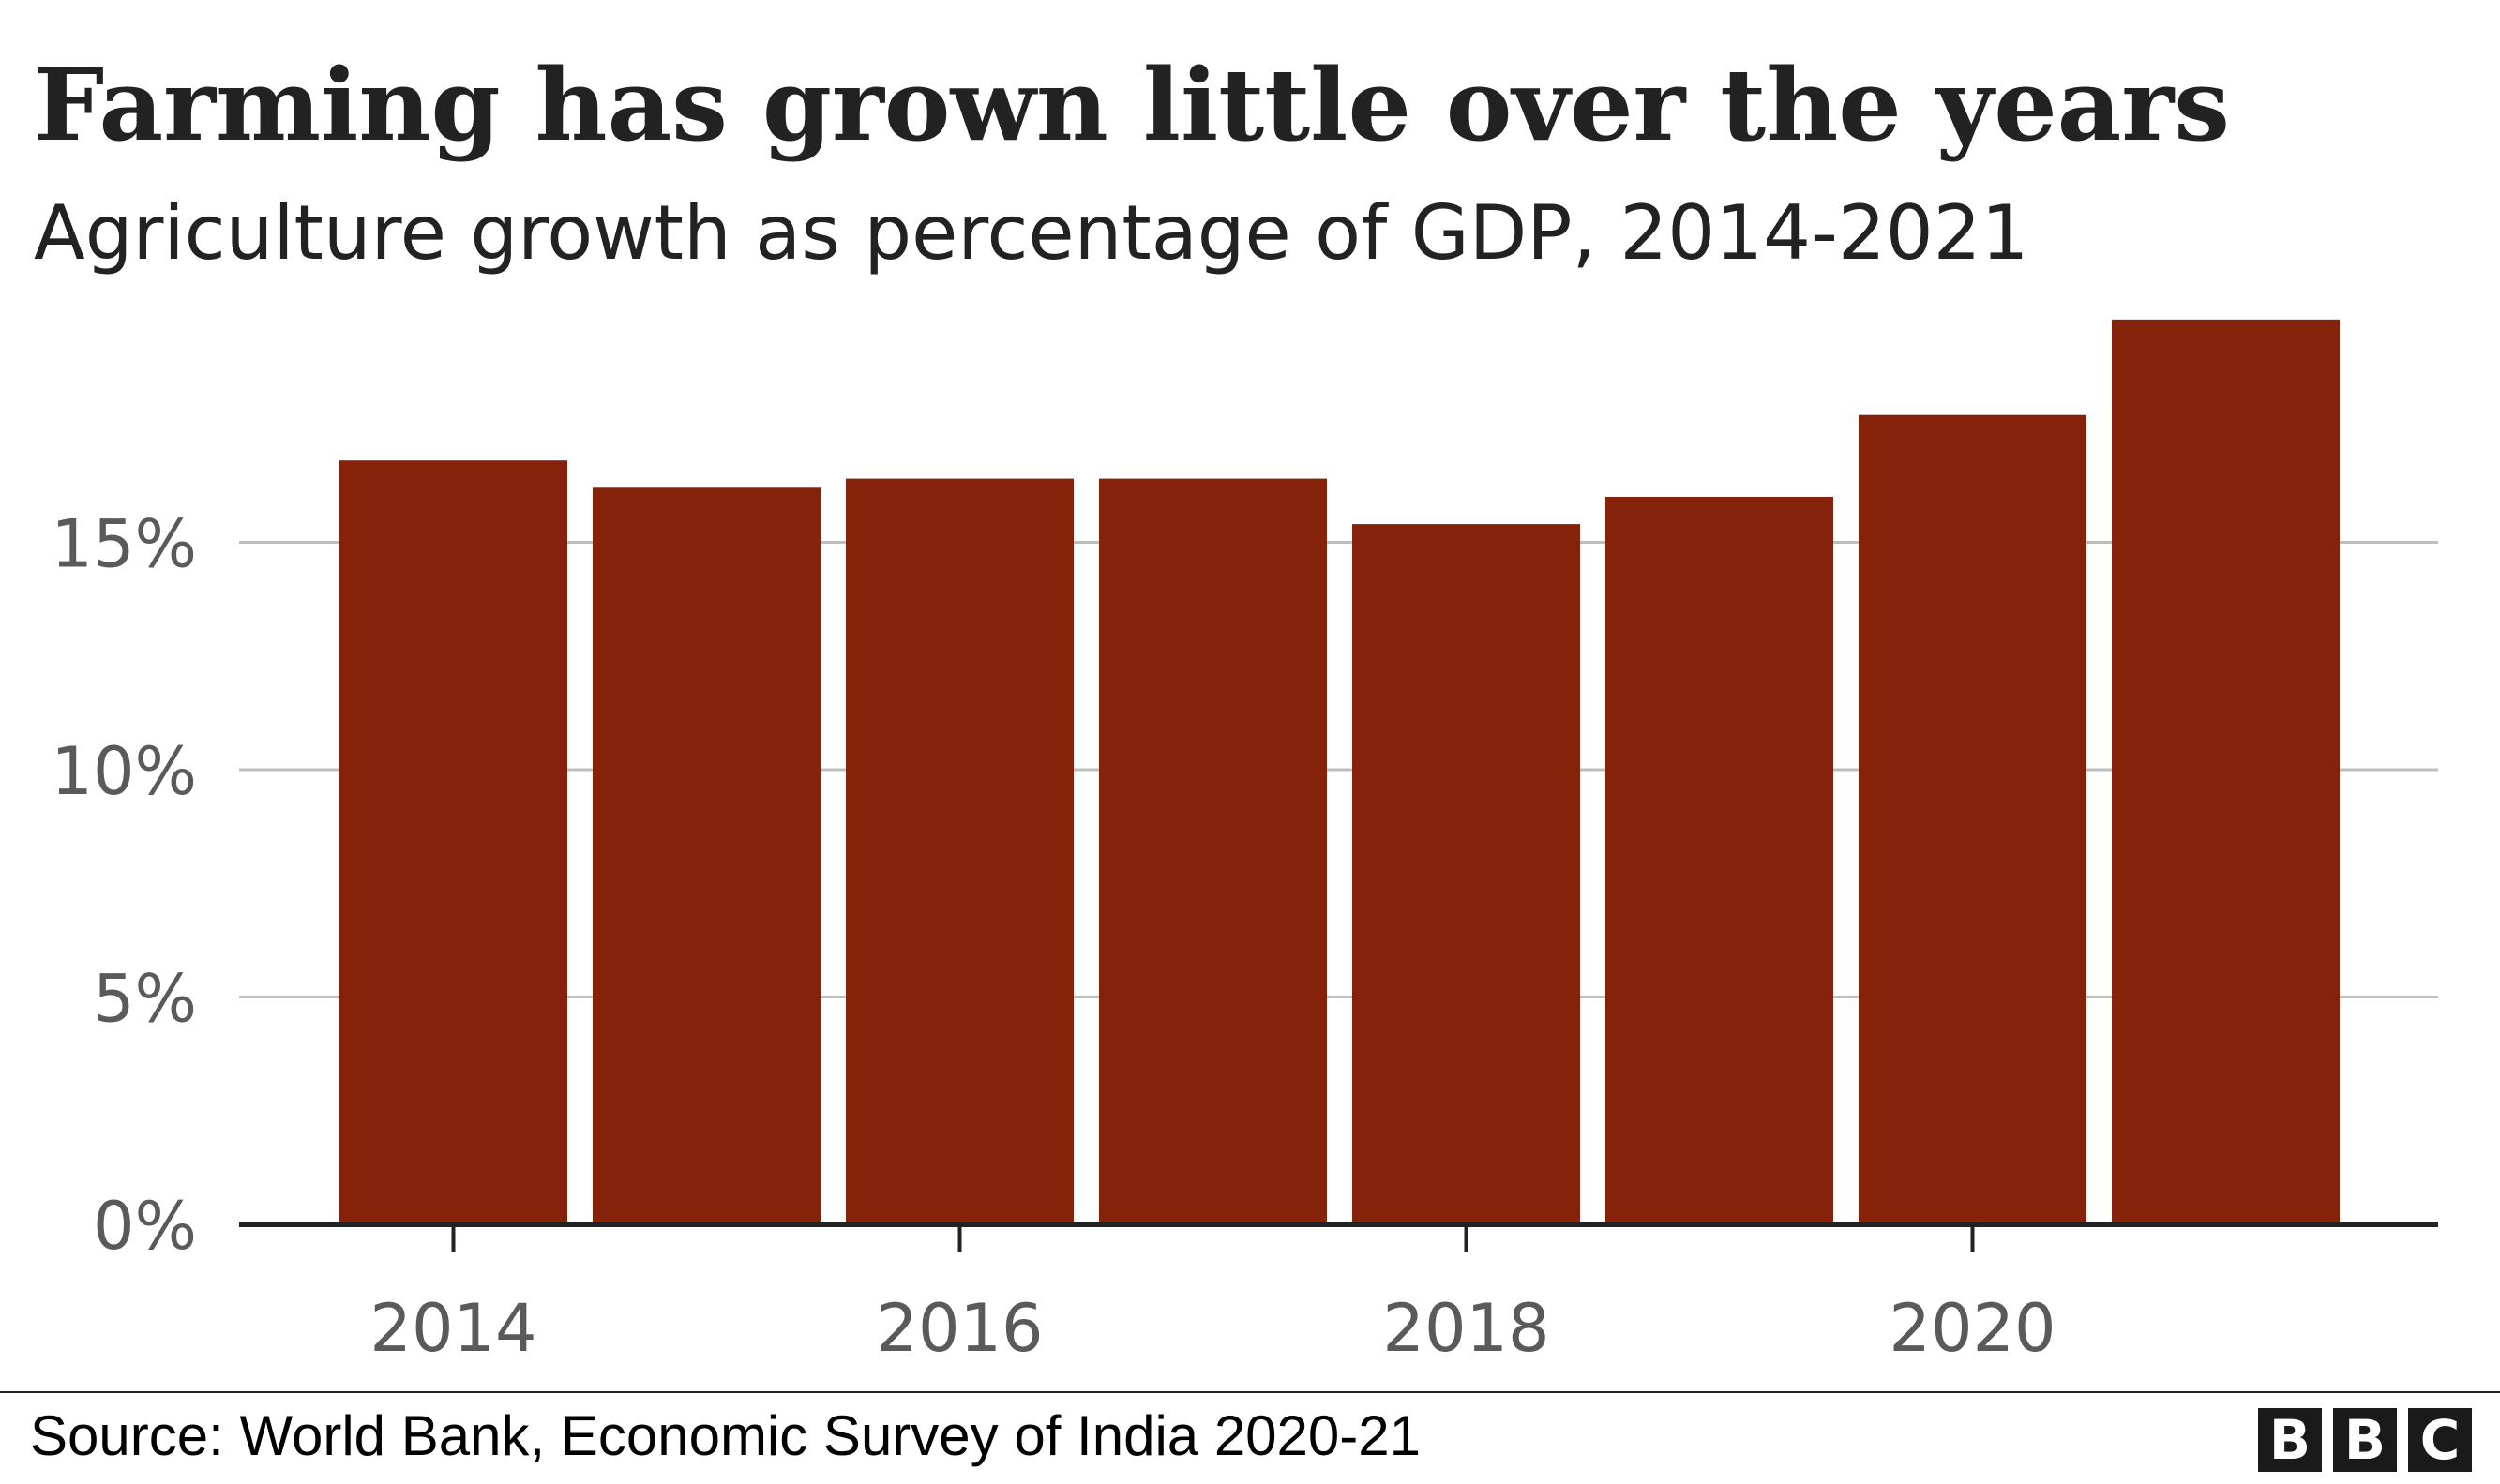 The width and height of the screenshot is (2500, 1484). Describe the element at coordinates (960, 1328) in the screenshot. I see `x-tick-label: 2016` at that location.